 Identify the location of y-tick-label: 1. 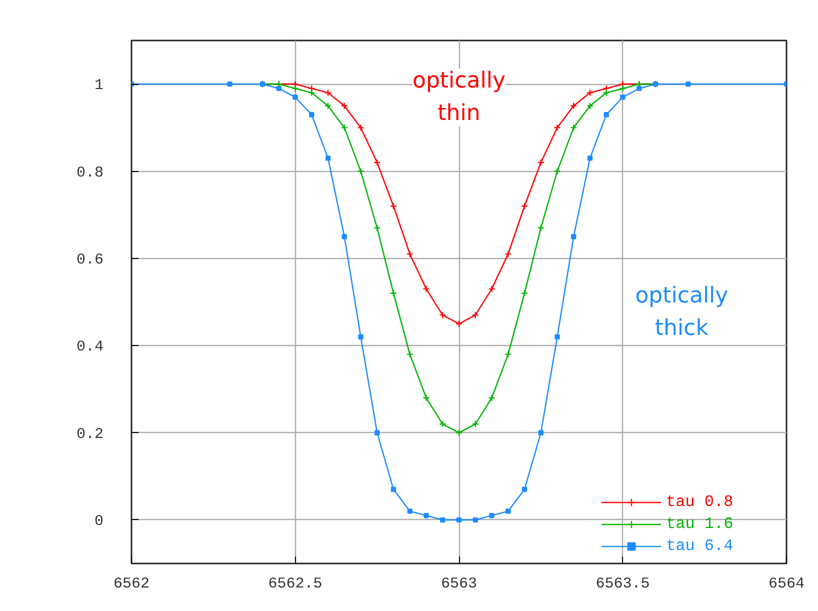
(99, 85).